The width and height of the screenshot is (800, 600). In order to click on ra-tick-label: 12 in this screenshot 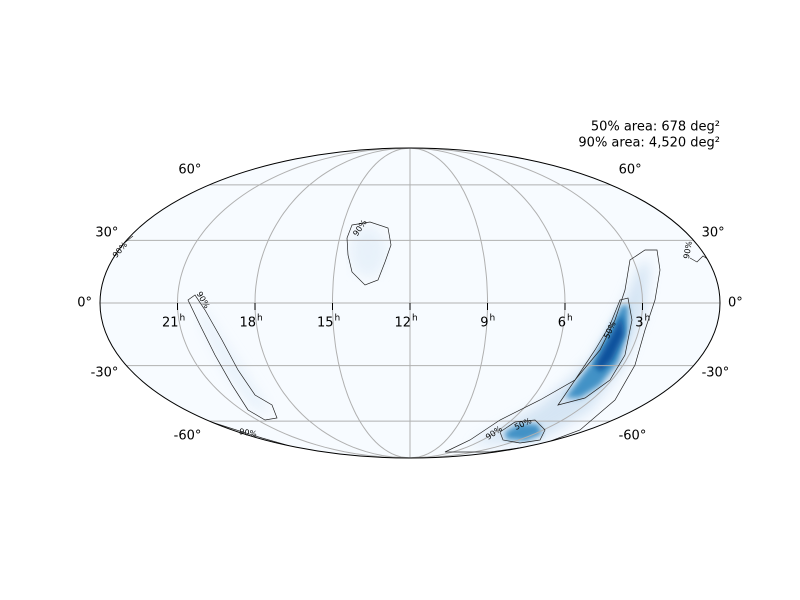, I will do `click(402, 323)`.